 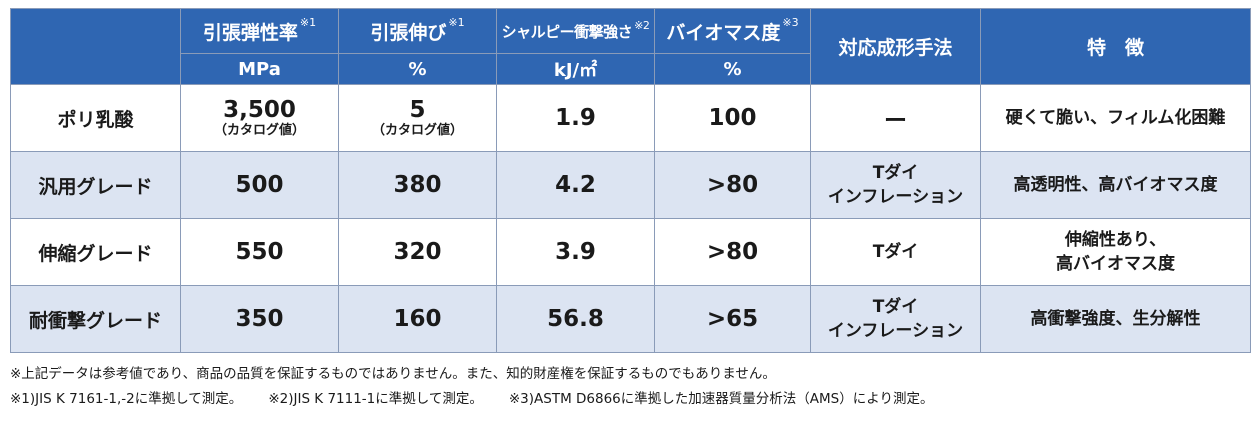 What do you see at coordinates (417, 252) in the screenshot?
I see `cell-elongation: 320` at bounding box center [417, 252].